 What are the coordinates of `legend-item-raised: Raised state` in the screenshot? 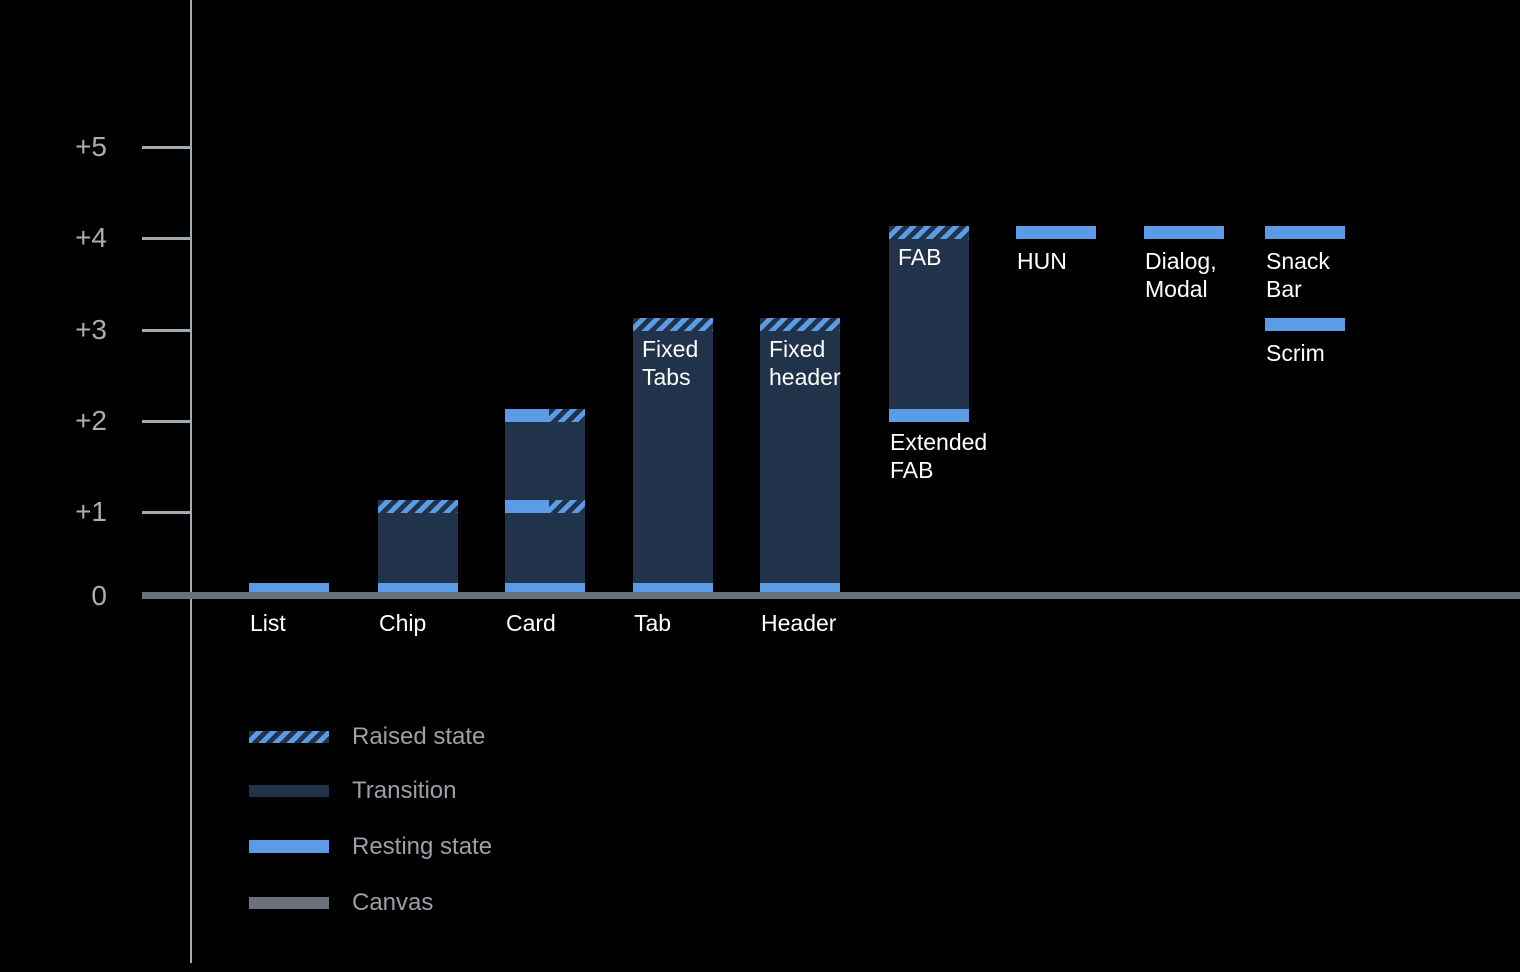 It's located at (459, 737).